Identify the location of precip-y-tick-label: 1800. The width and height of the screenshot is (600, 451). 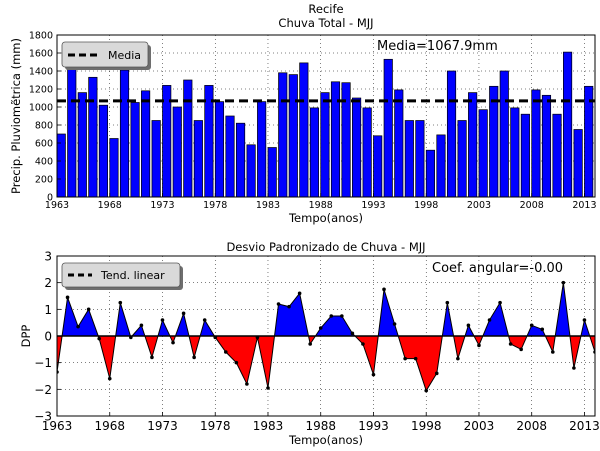
(41, 36).